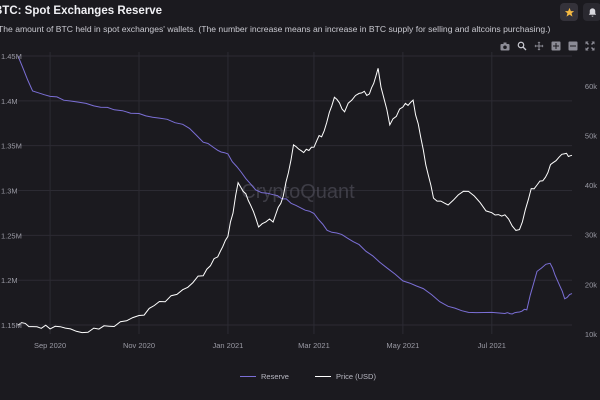 Image resolution: width=600 pixels, height=400 pixels. What do you see at coordinates (572, 46) in the screenshot?
I see `zoom-out-icon` at bounding box center [572, 46].